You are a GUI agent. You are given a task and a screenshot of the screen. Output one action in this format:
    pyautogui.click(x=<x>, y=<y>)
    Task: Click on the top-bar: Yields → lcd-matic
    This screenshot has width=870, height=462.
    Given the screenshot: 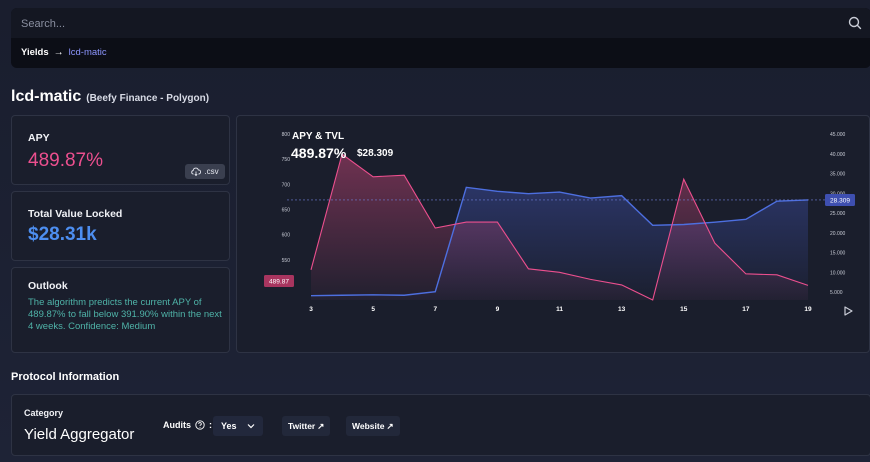 What is the action you would take?
    pyautogui.click(x=440, y=38)
    